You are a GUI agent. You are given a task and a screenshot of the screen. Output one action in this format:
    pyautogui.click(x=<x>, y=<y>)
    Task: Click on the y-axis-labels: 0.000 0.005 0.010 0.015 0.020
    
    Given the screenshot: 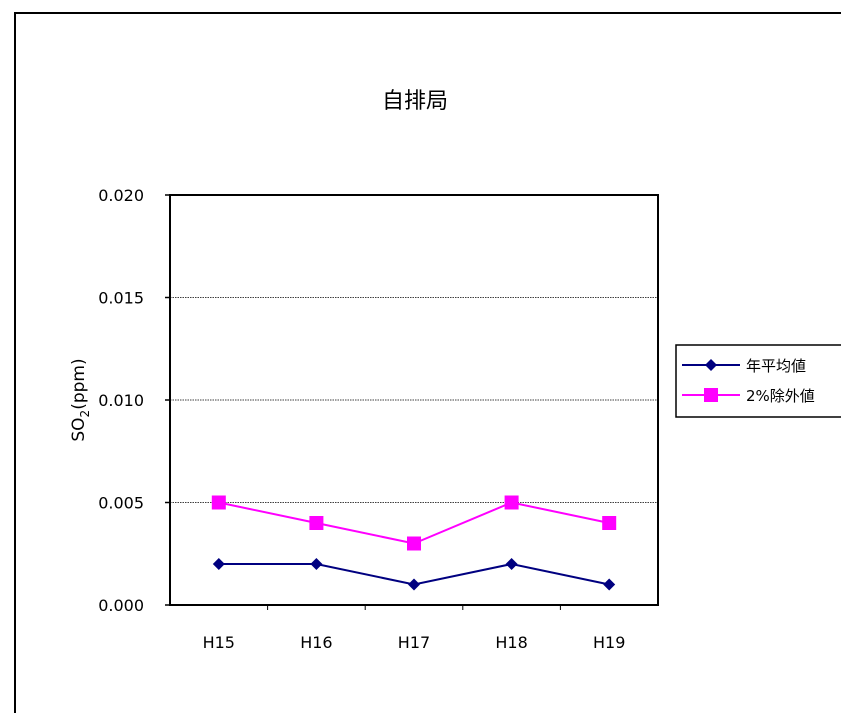 What is the action you would take?
    pyautogui.click(x=121, y=400)
    